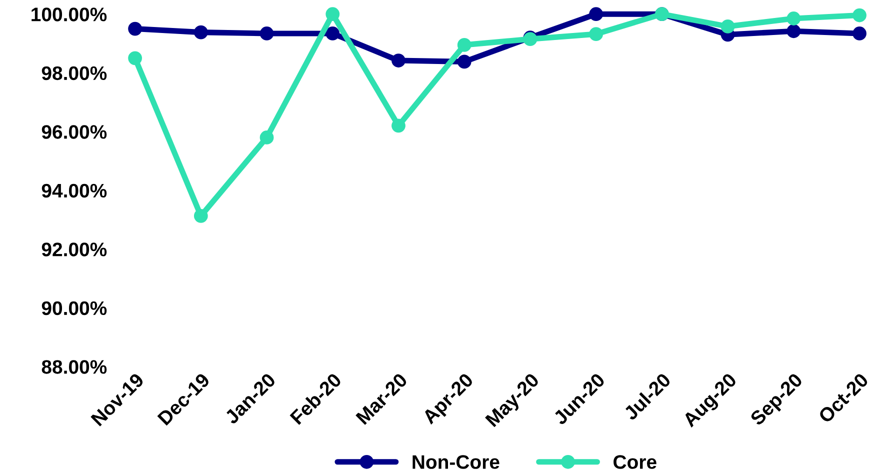  I want to click on y-tick-label: 92.00%, so click(74, 249).